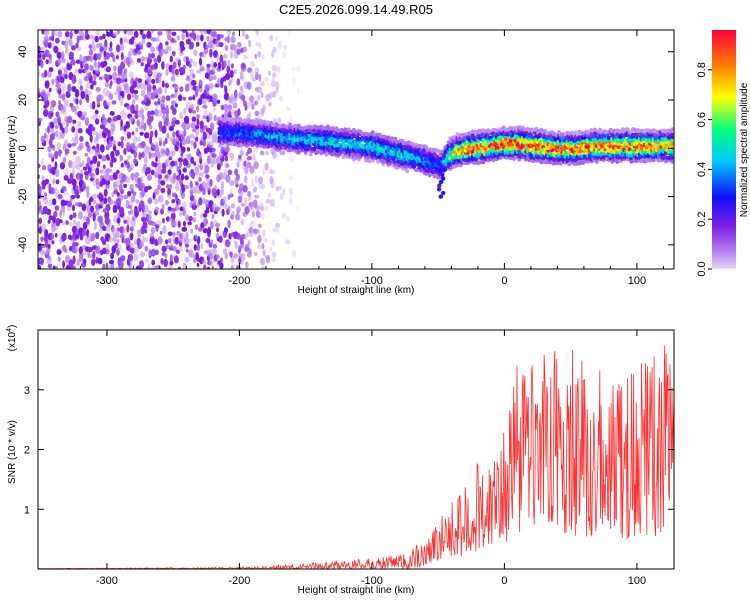 The image size is (750, 600). I want to click on colorbar-tick-label: 0.4, so click(702, 169).